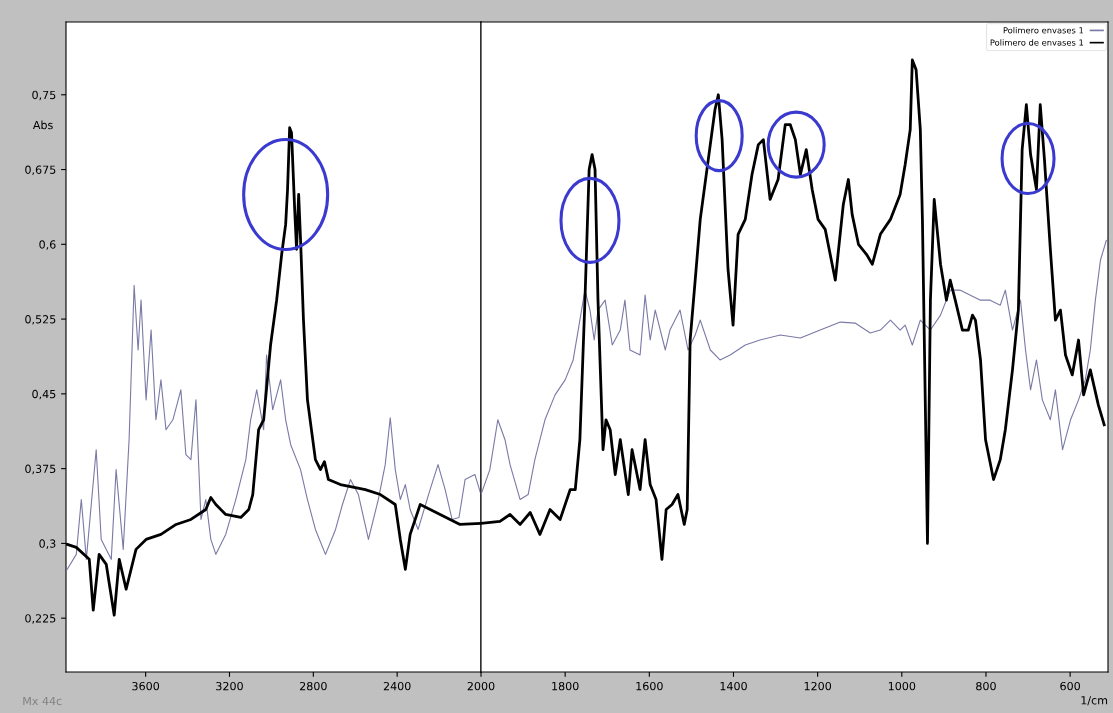 Image resolution: width=1113 pixels, height=713 pixels. I want to click on y-tick-label: 0,3, so click(47, 544).